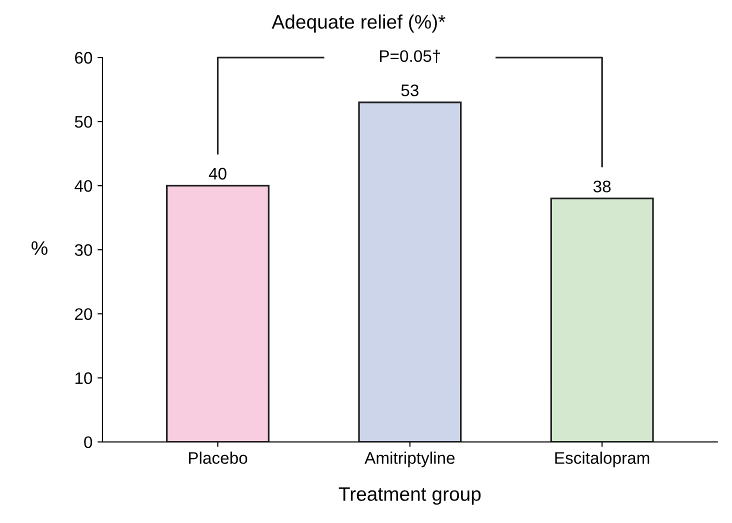 The height and width of the screenshot is (523, 732). What do you see at coordinates (409, 496) in the screenshot?
I see `x-axis-title: Treatment group` at bounding box center [409, 496].